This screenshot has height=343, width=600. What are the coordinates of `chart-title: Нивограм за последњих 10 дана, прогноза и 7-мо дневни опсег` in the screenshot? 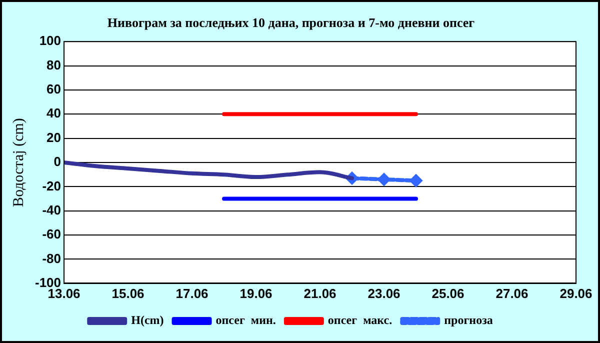 It's located at (291, 22).